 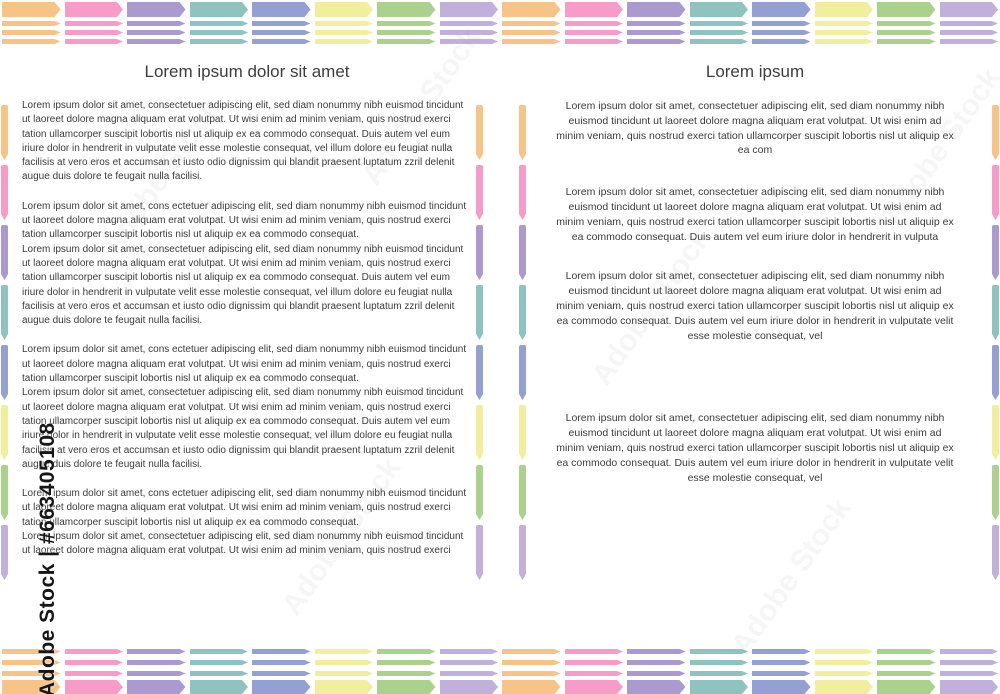 I want to click on diagonal-watermark: Adobe Stock, so click(x=791, y=577).